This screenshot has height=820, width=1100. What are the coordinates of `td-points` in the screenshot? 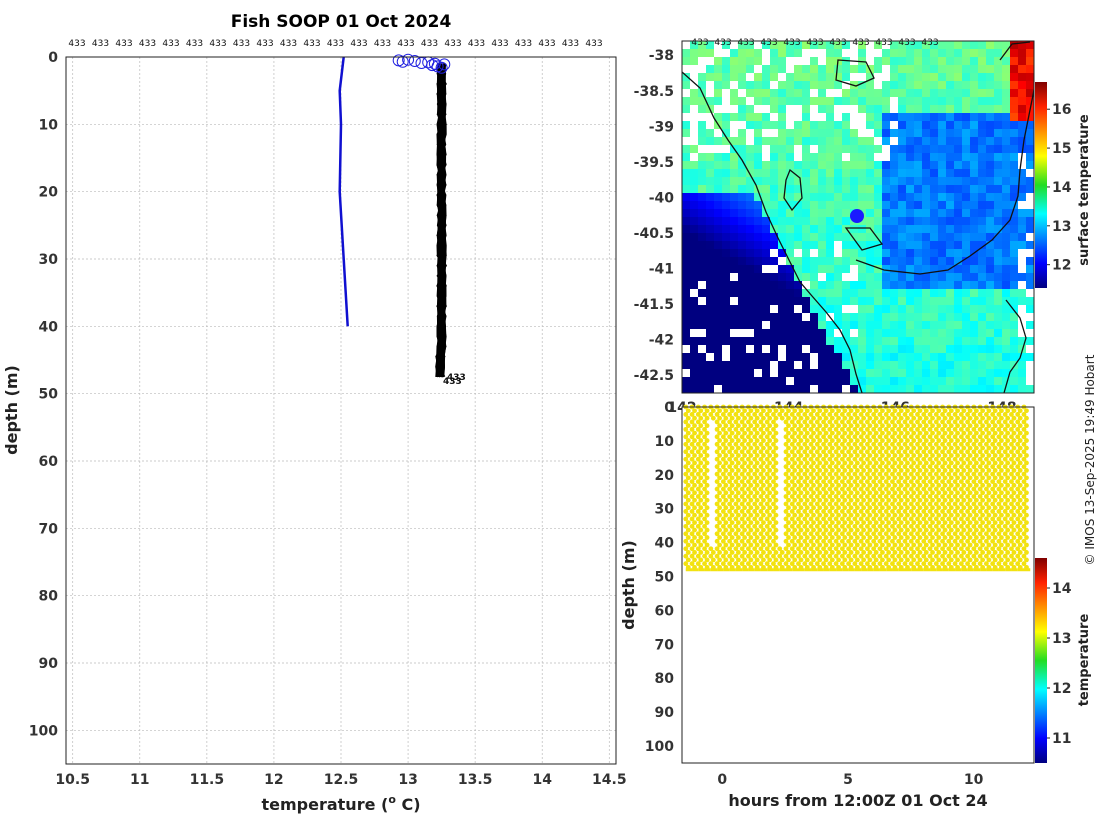 It's located at (857, 488).